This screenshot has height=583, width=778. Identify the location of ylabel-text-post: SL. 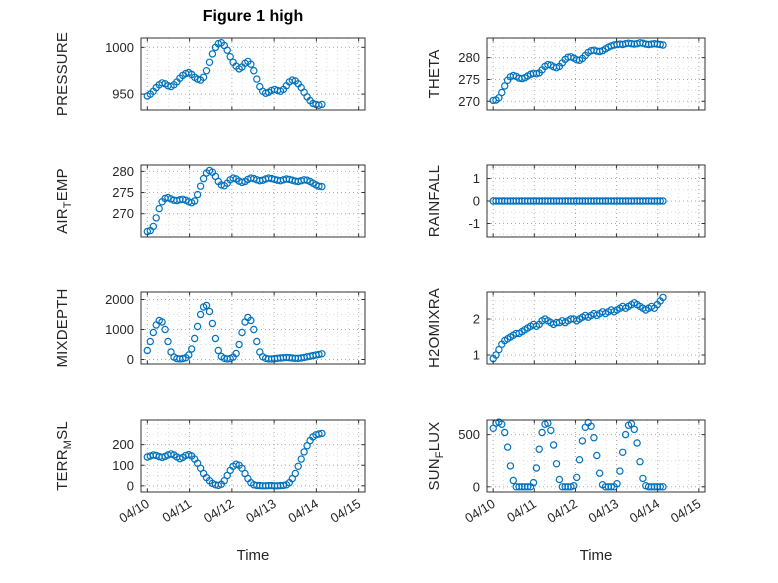
(62, 430).